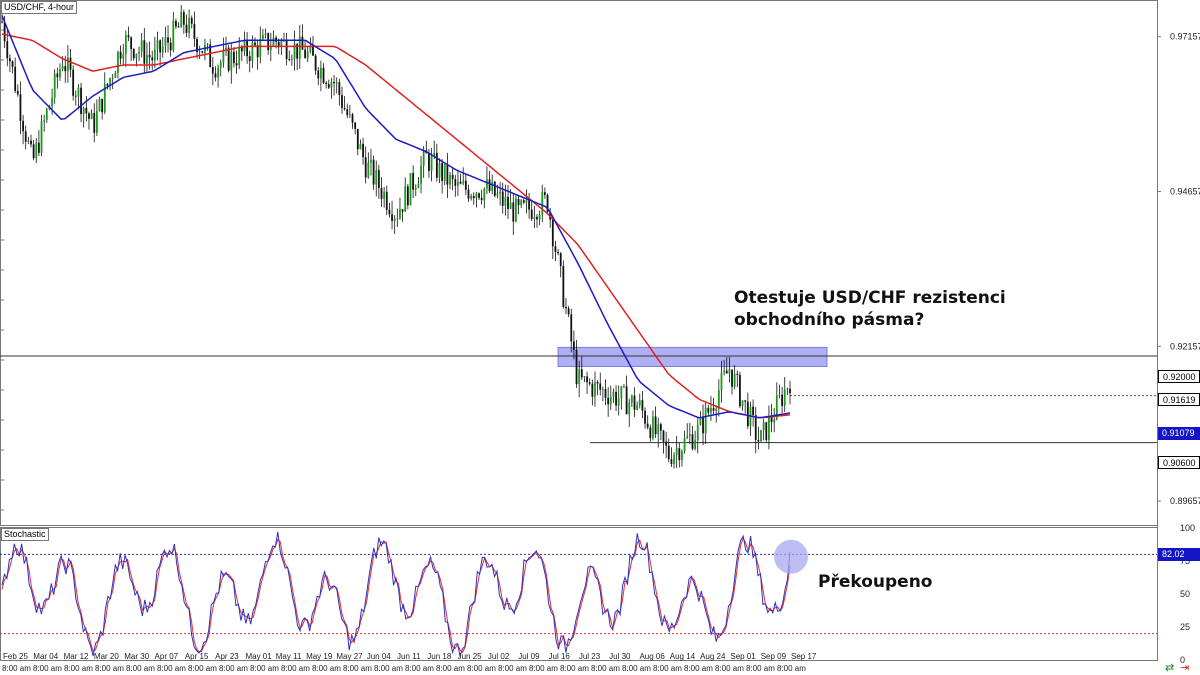  What do you see at coordinates (1169, 668) in the screenshot?
I see `sync-icon: ⇄` at bounding box center [1169, 668].